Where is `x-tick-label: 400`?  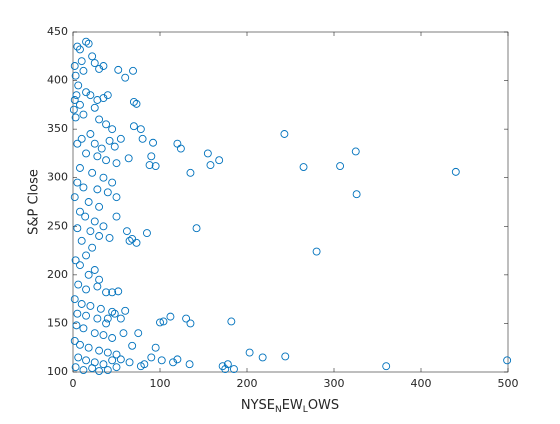 x-tick-label: 400 is located at coordinates (421, 383).